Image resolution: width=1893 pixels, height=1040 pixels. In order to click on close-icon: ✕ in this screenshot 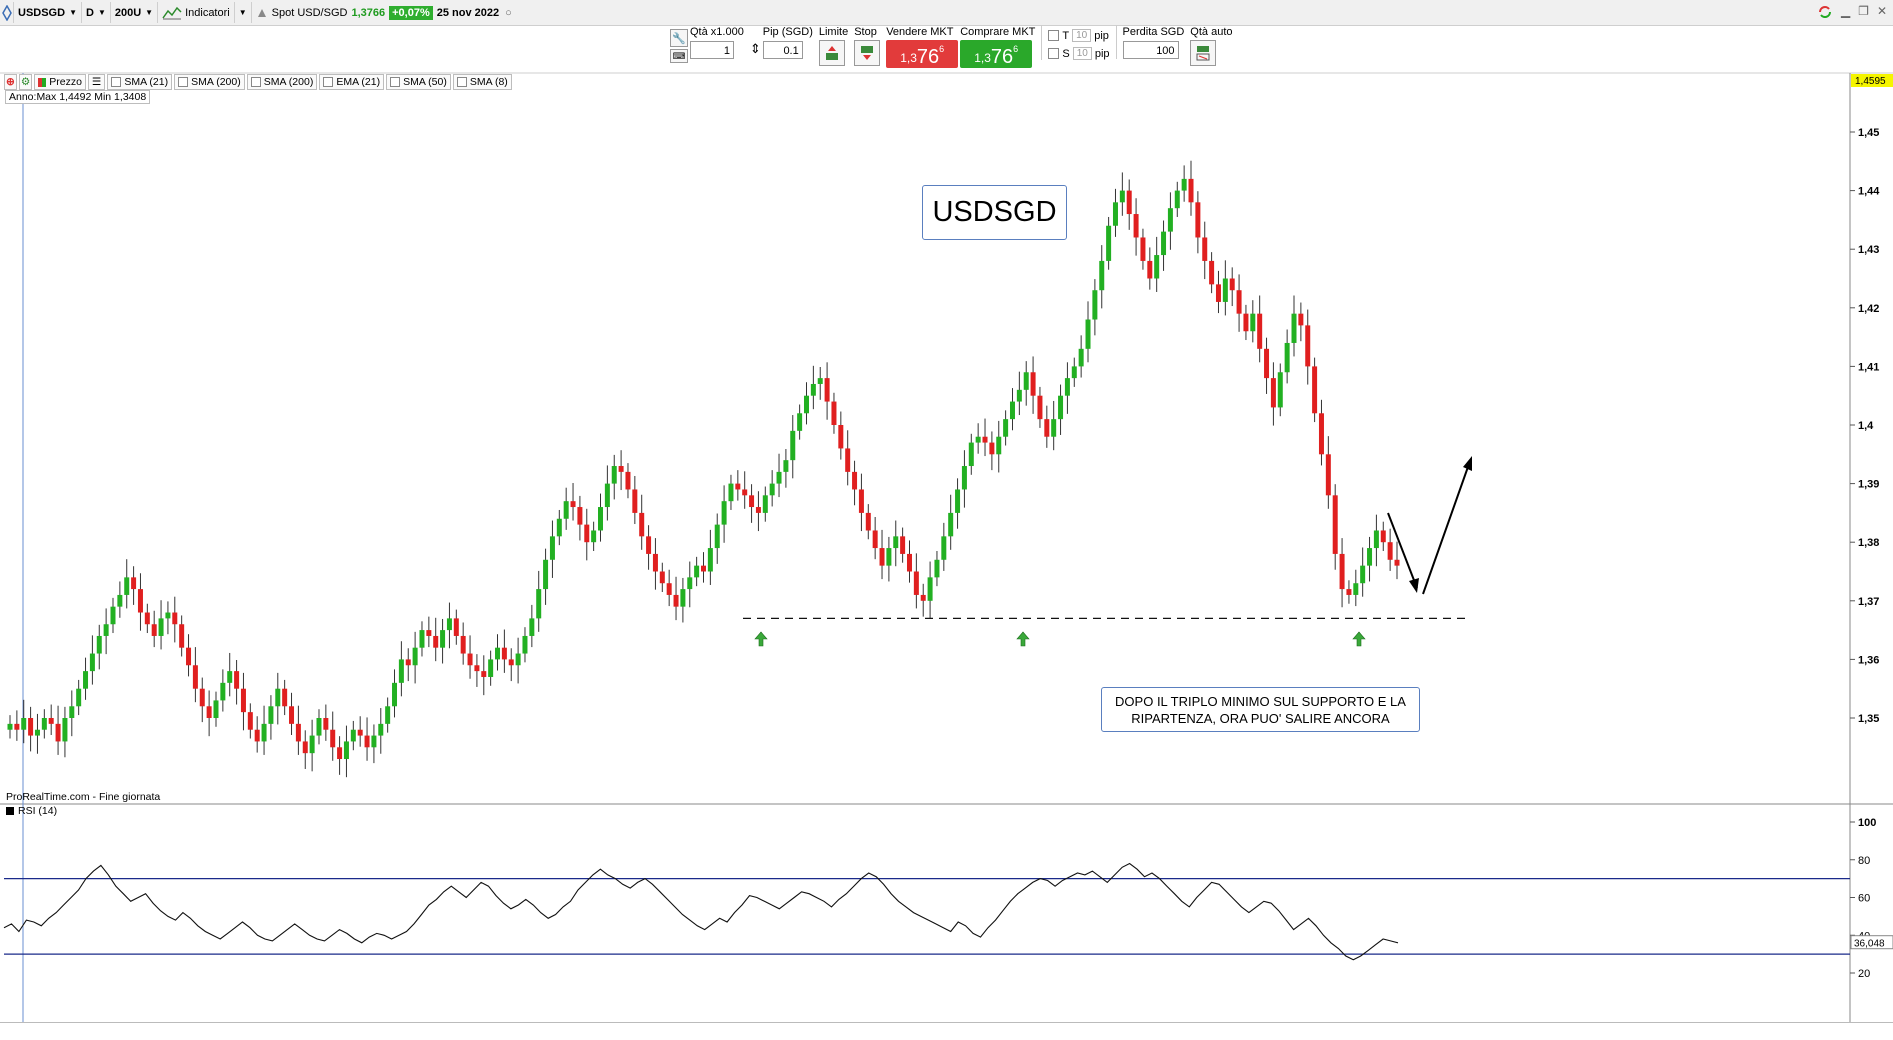, I will do `click(1881, 11)`.